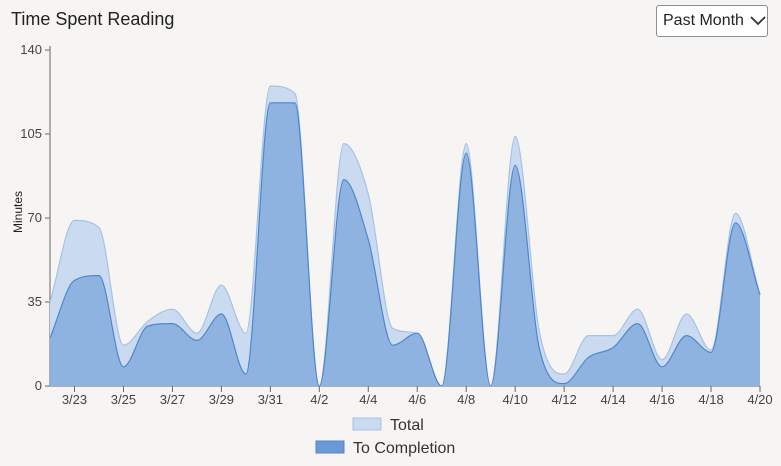 This screenshot has height=466, width=781. I want to click on x-tick-label: 4/20, so click(759, 399).